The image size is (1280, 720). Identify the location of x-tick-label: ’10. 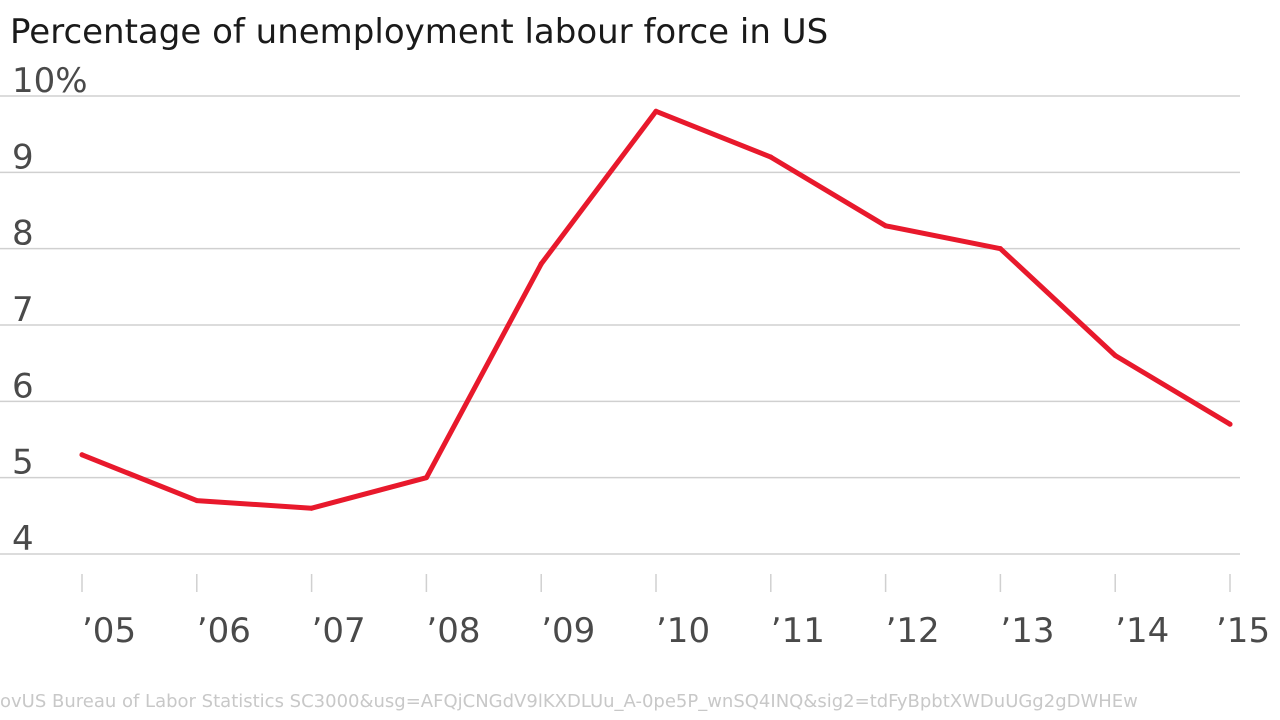
(683, 631).